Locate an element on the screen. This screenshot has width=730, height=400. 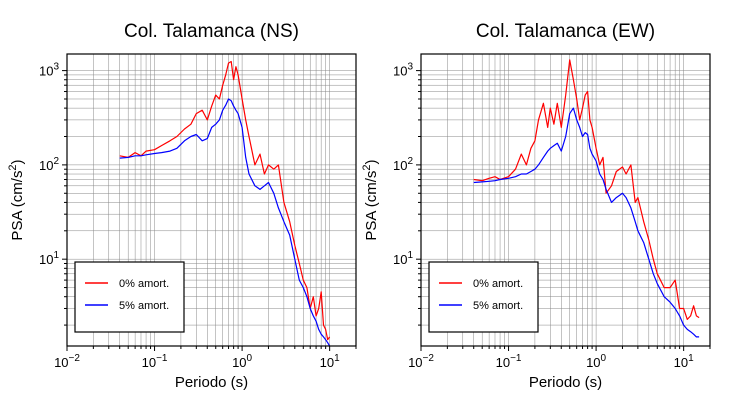
chart-title: Col. Talamanca (NS) is located at coordinates (211, 31).